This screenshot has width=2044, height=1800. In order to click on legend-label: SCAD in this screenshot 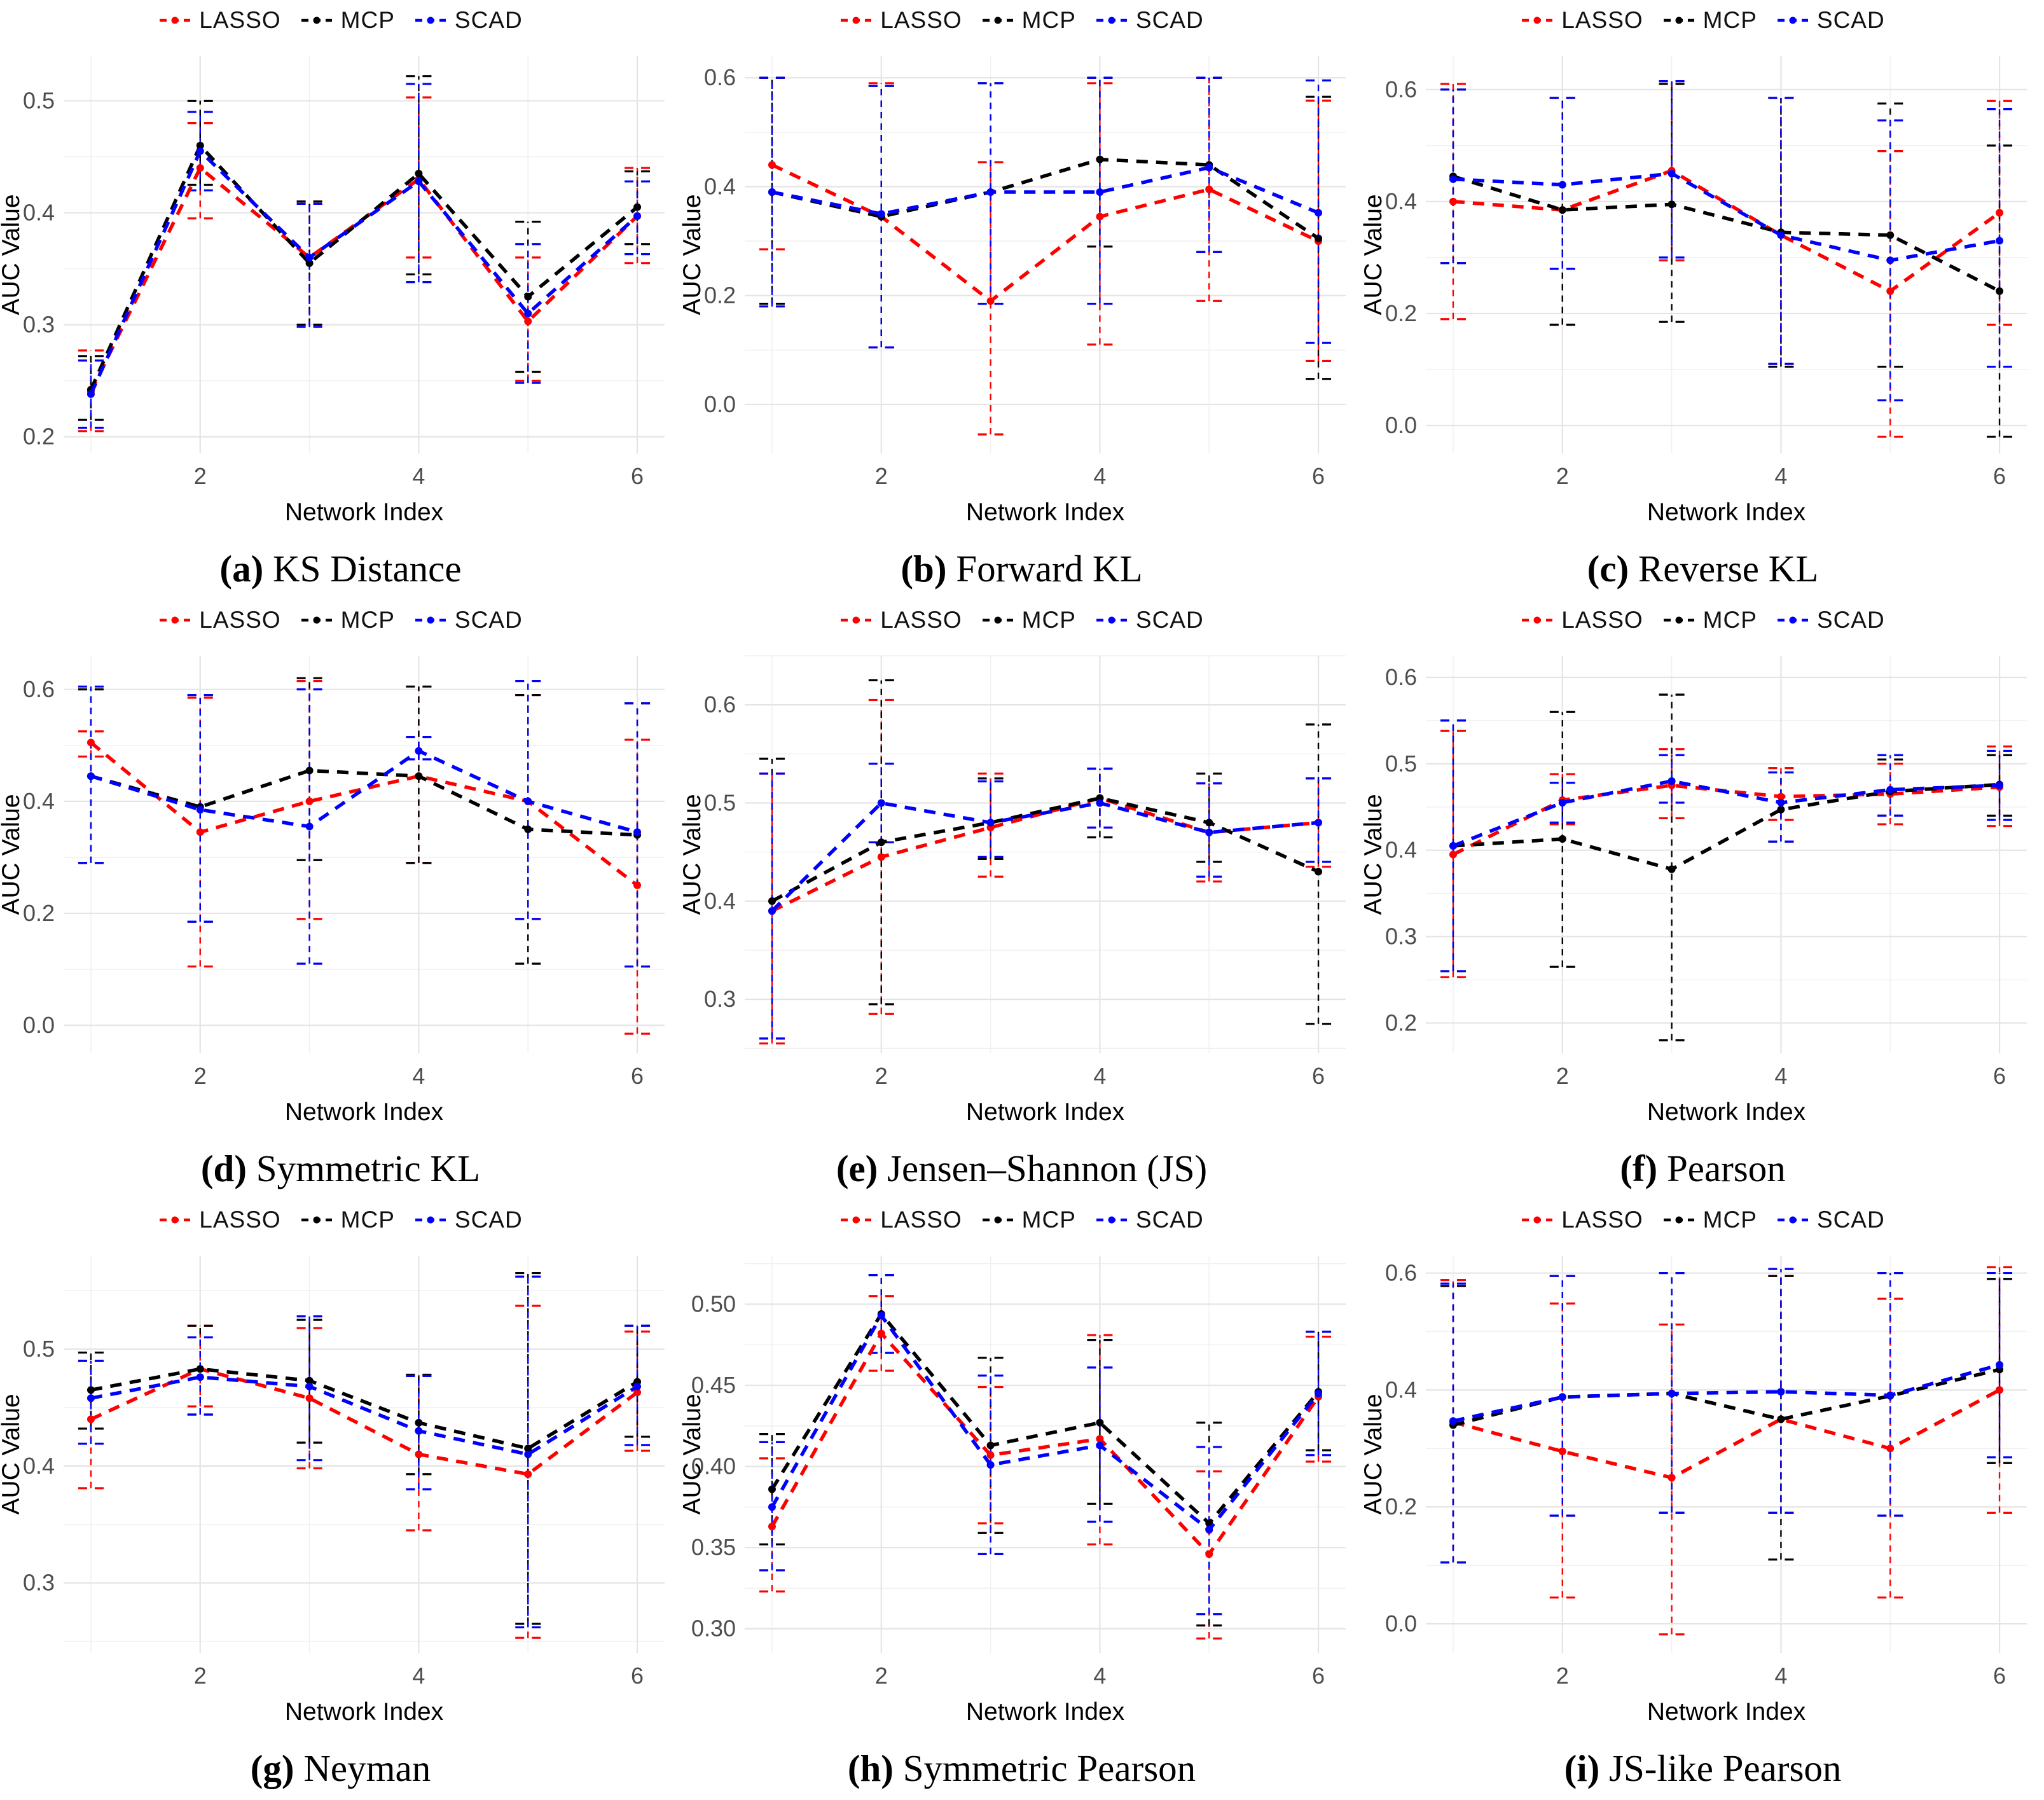, I will do `click(1169, 620)`.